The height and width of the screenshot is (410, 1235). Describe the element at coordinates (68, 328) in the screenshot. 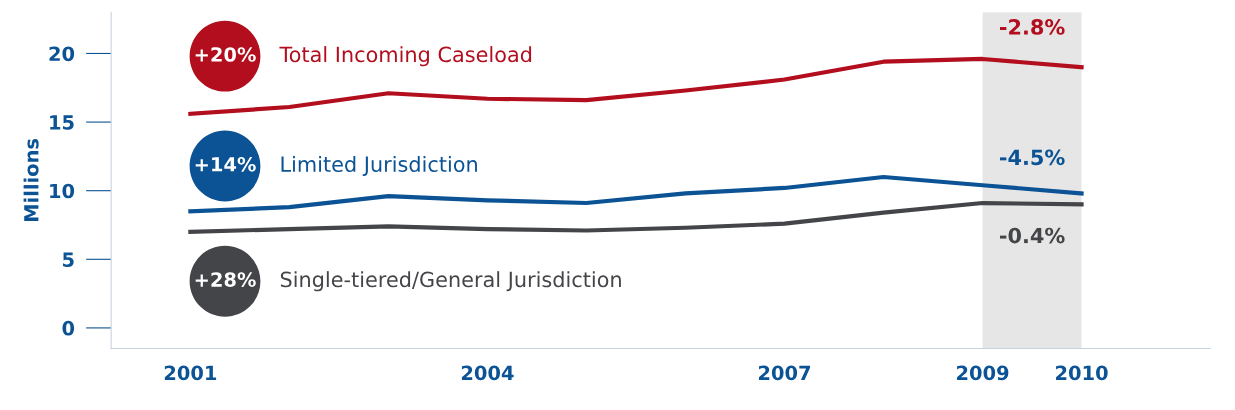

I see `y-tick-label: 0` at that location.